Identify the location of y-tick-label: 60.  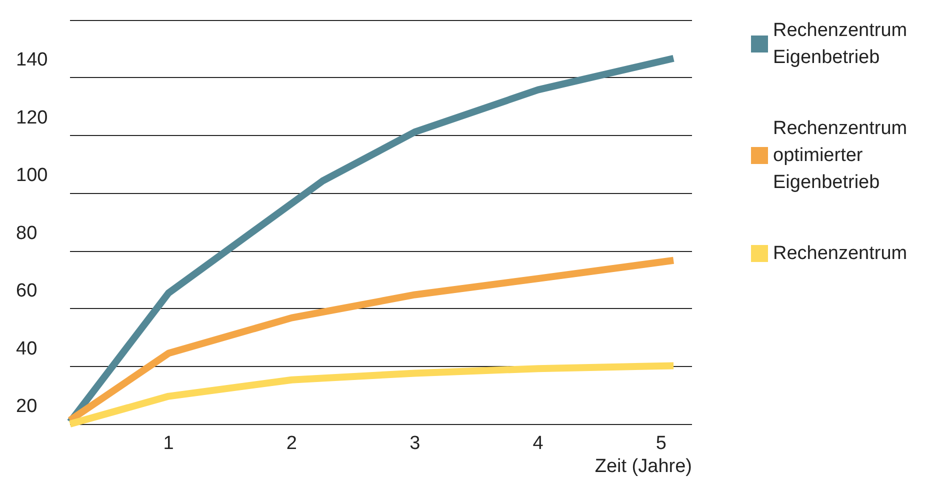
(27, 291).